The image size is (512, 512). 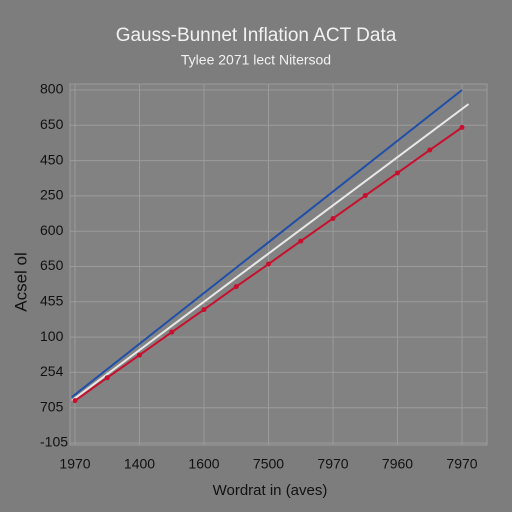 What do you see at coordinates (52, 301) in the screenshot?
I see `y-tick-label: 455` at bounding box center [52, 301].